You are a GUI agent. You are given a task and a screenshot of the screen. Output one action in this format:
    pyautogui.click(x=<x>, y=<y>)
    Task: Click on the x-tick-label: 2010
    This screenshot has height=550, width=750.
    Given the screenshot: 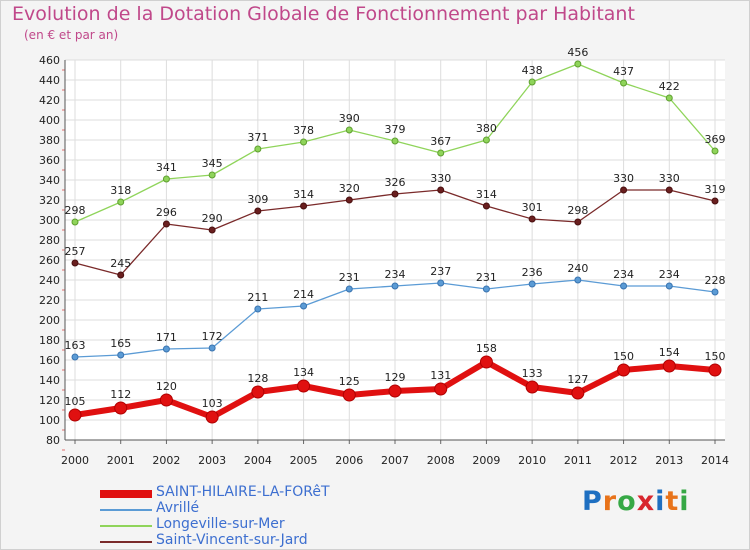 What is the action you would take?
    pyautogui.click(x=532, y=460)
    